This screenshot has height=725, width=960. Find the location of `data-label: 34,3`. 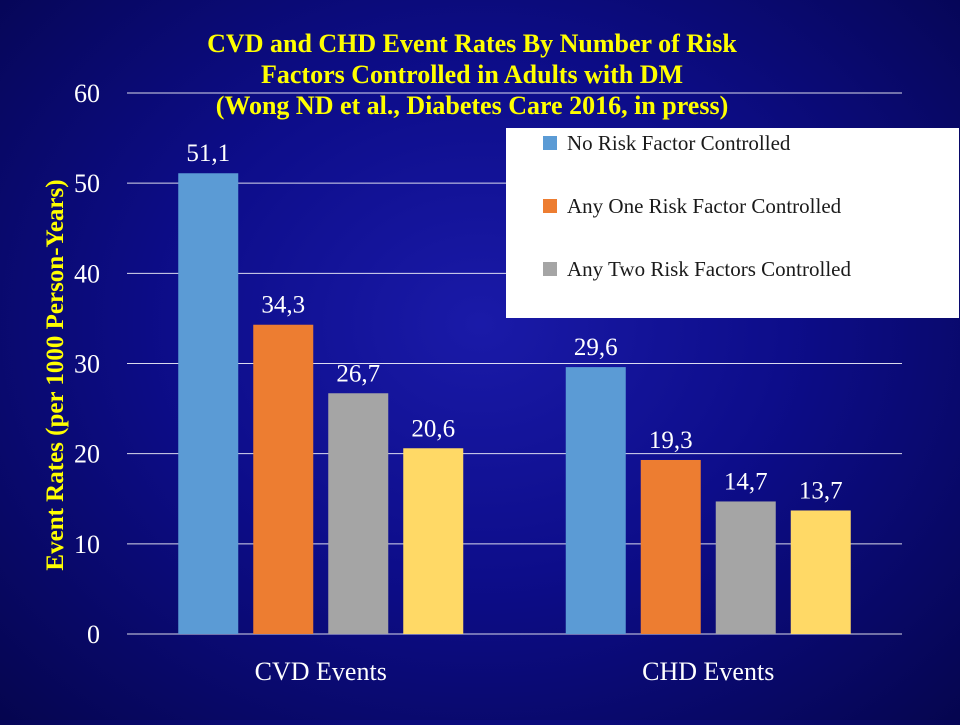

data-label: 34,3 is located at coordinates (283, 305).